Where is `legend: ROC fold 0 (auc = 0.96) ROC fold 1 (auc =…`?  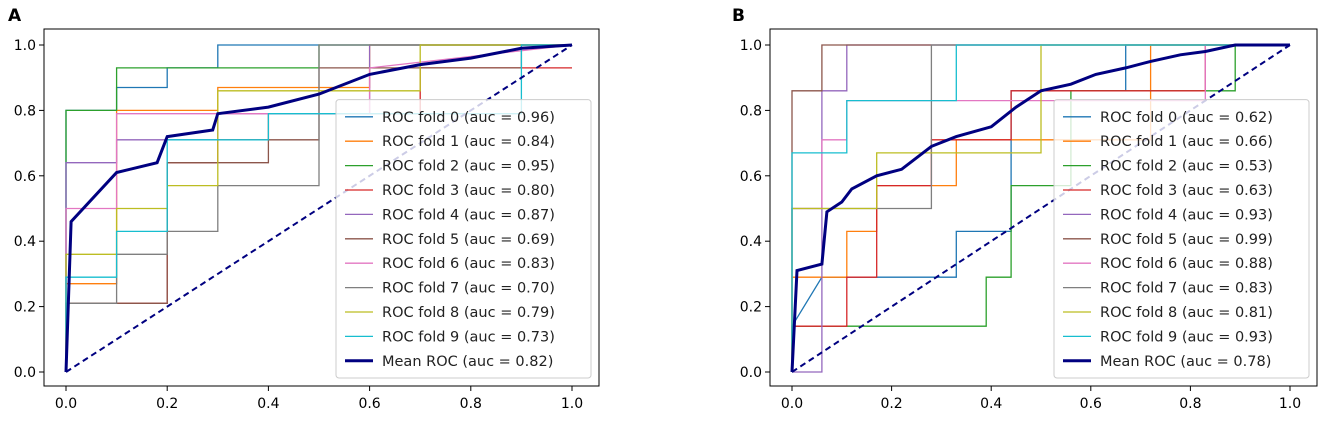 legend: ROC fold 0 (auc = 0.96) ROC fold 1 (auc =… is located at coordinates (463, 239).